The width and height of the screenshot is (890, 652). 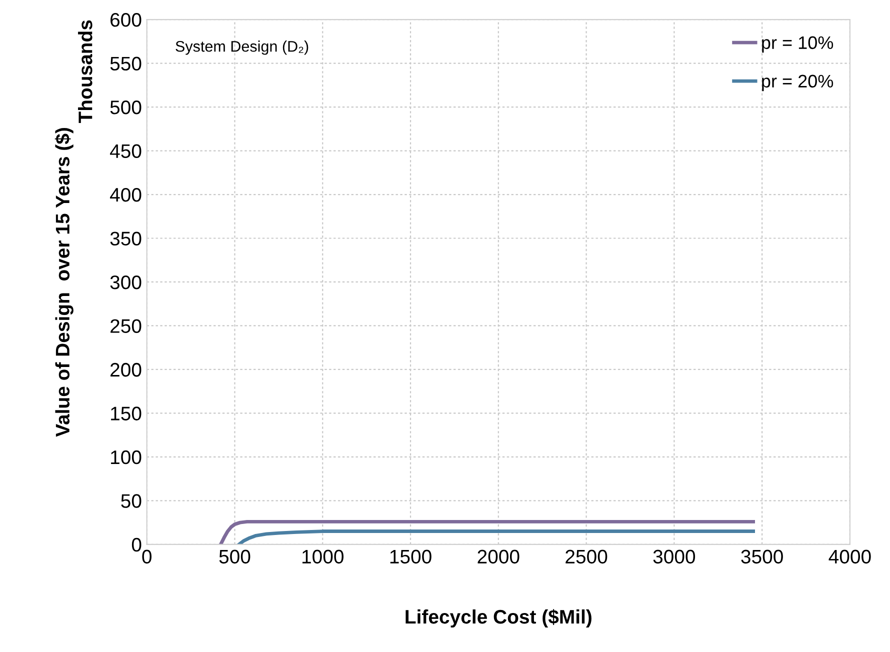 I want to click on y-tick-label: 500, so click(x=126, y=107).